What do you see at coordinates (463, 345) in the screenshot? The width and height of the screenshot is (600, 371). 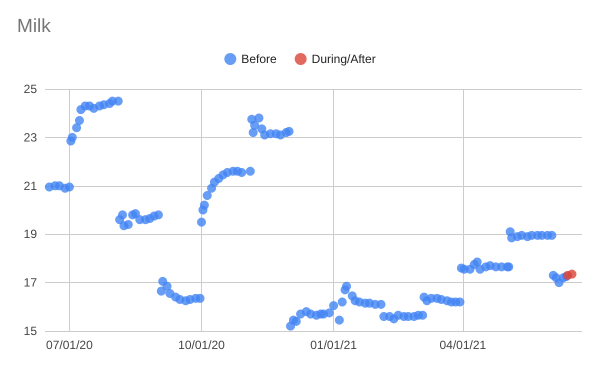 I see `x-tick-label: 04/01/21` at bounding box center [463, 345].